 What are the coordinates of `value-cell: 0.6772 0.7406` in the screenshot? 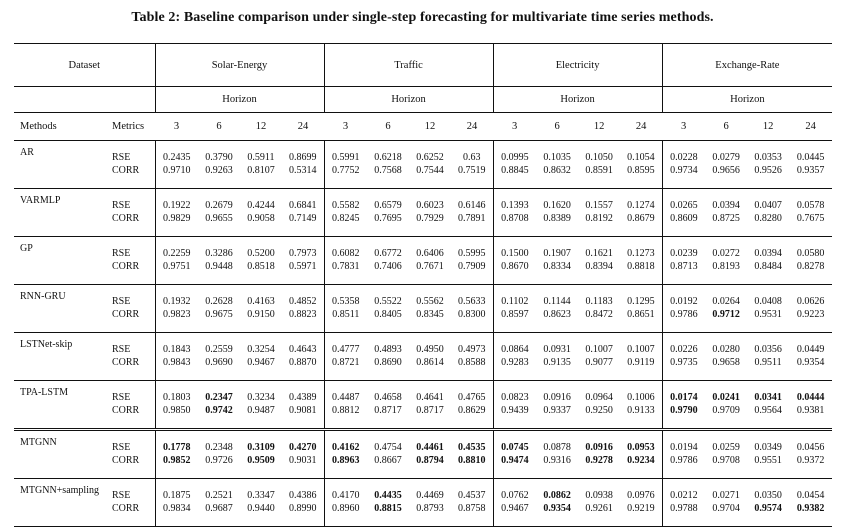 It's located at (388, 260).